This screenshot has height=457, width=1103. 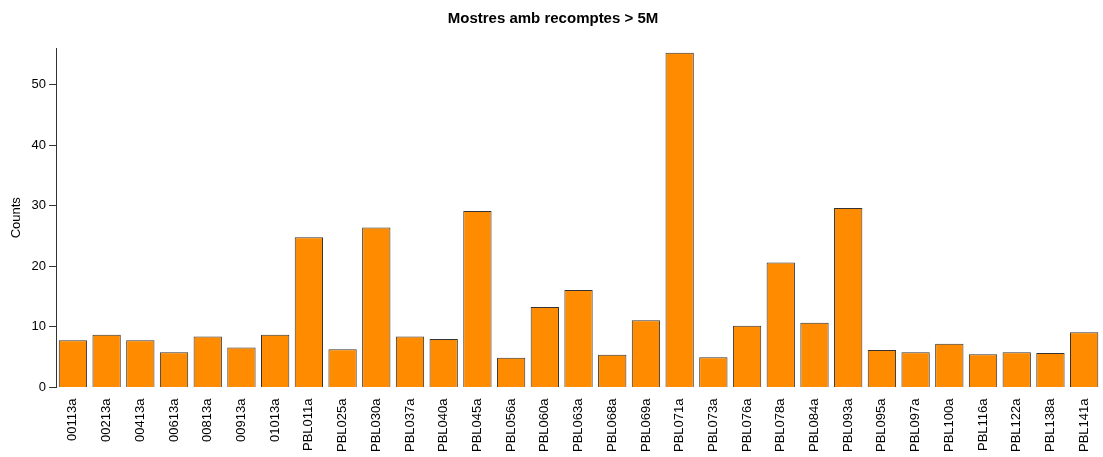 What do you see at coordinates (39, 205) in the screenshot?
I see `y-tick-label: 30` at bounding box center [39, 205].